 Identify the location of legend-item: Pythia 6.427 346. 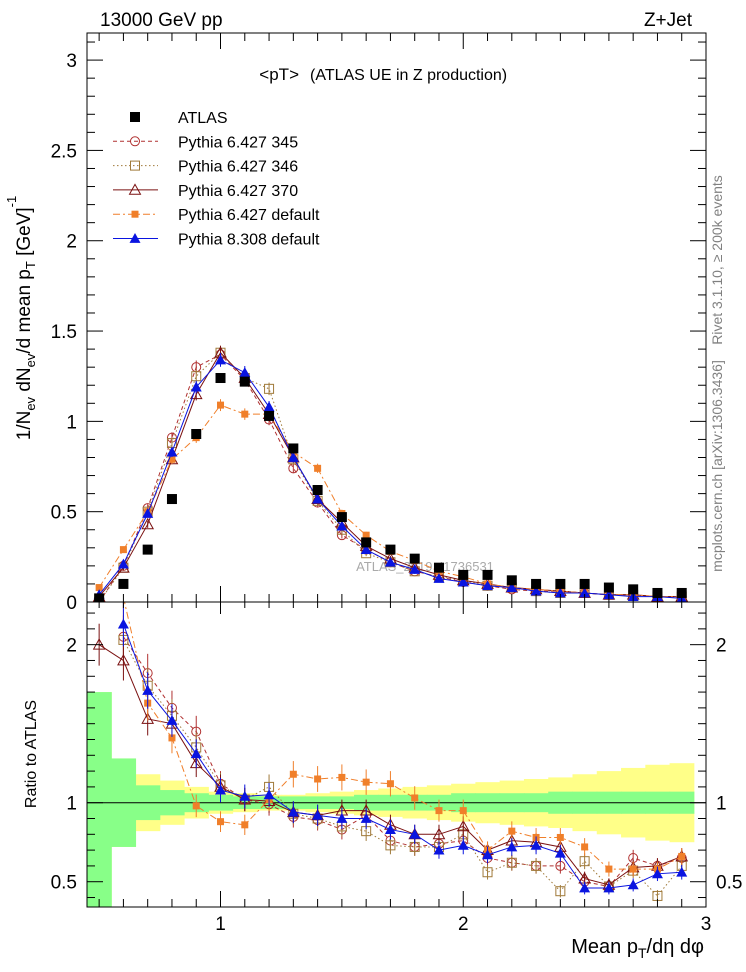
(205, 167).